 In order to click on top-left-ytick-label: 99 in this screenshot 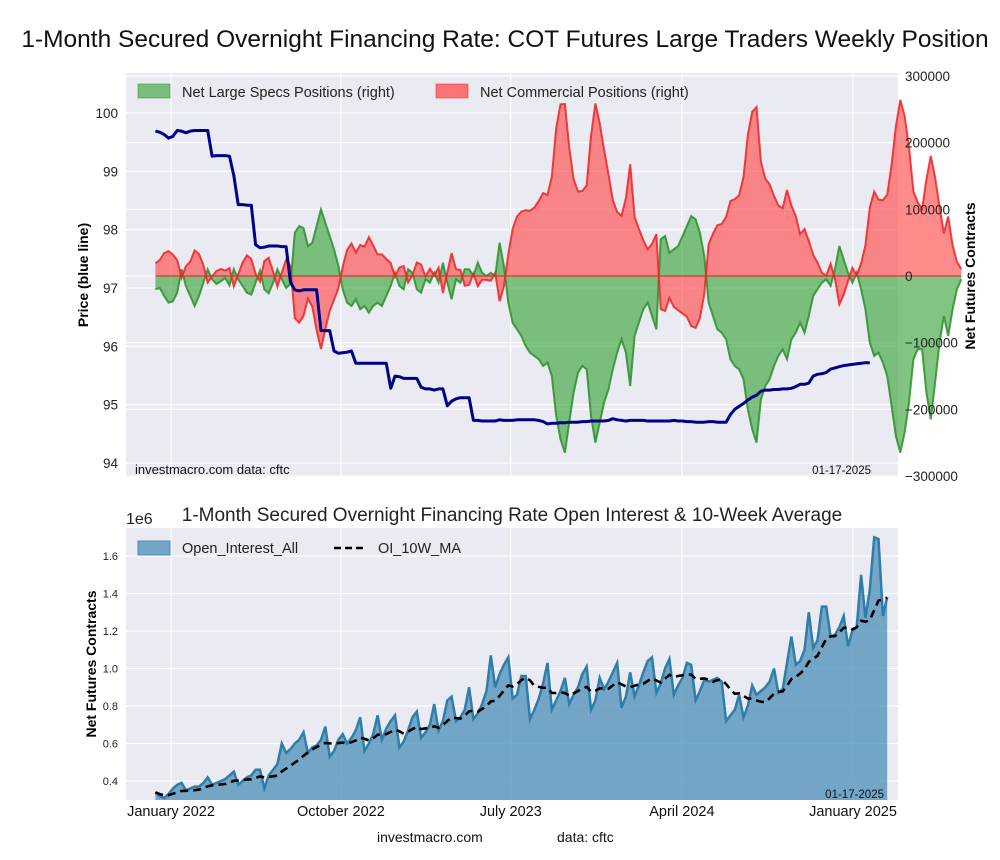, I will do `click(110, 171)`.